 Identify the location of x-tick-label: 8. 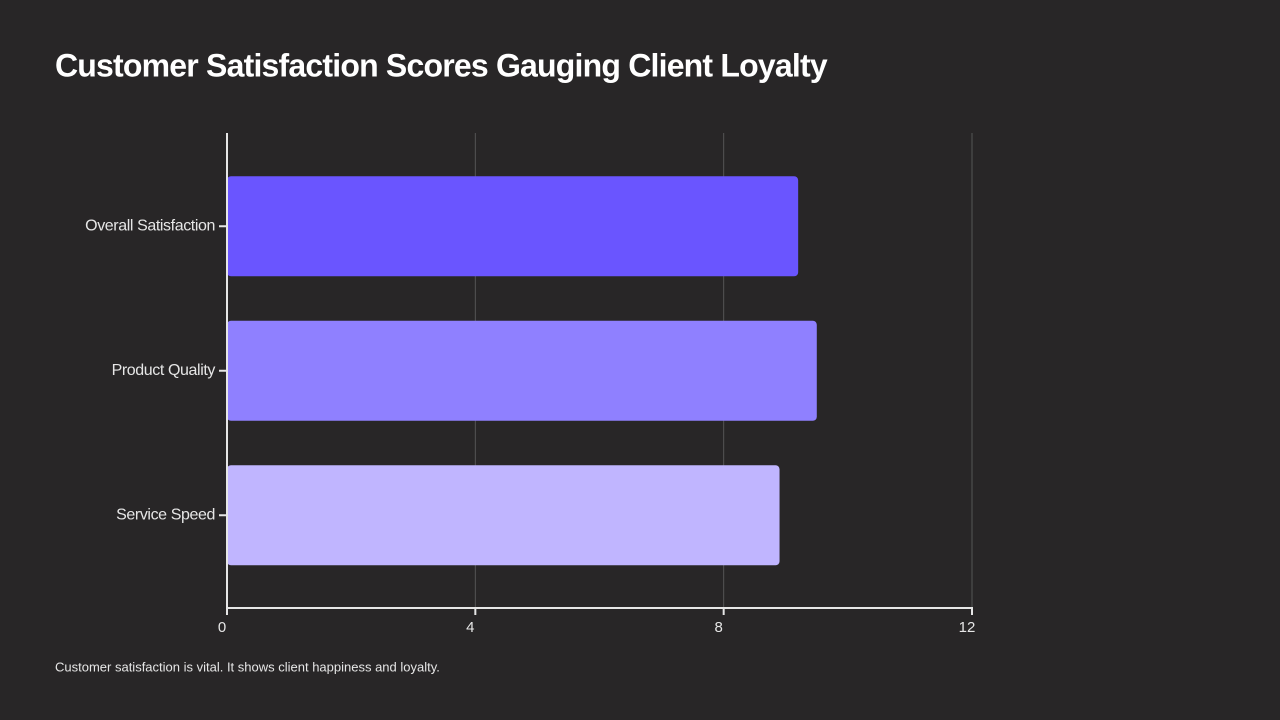
(718, 627).